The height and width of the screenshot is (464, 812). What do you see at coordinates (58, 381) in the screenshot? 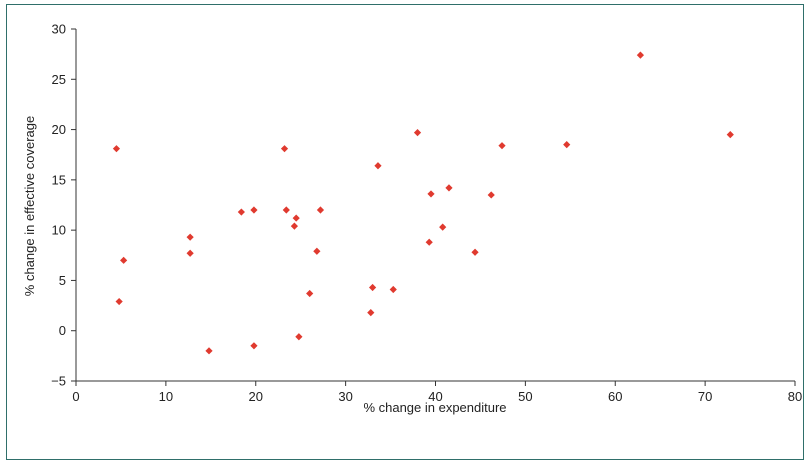
I see `y-tick-label: −5` at bounding box center [58, 381].